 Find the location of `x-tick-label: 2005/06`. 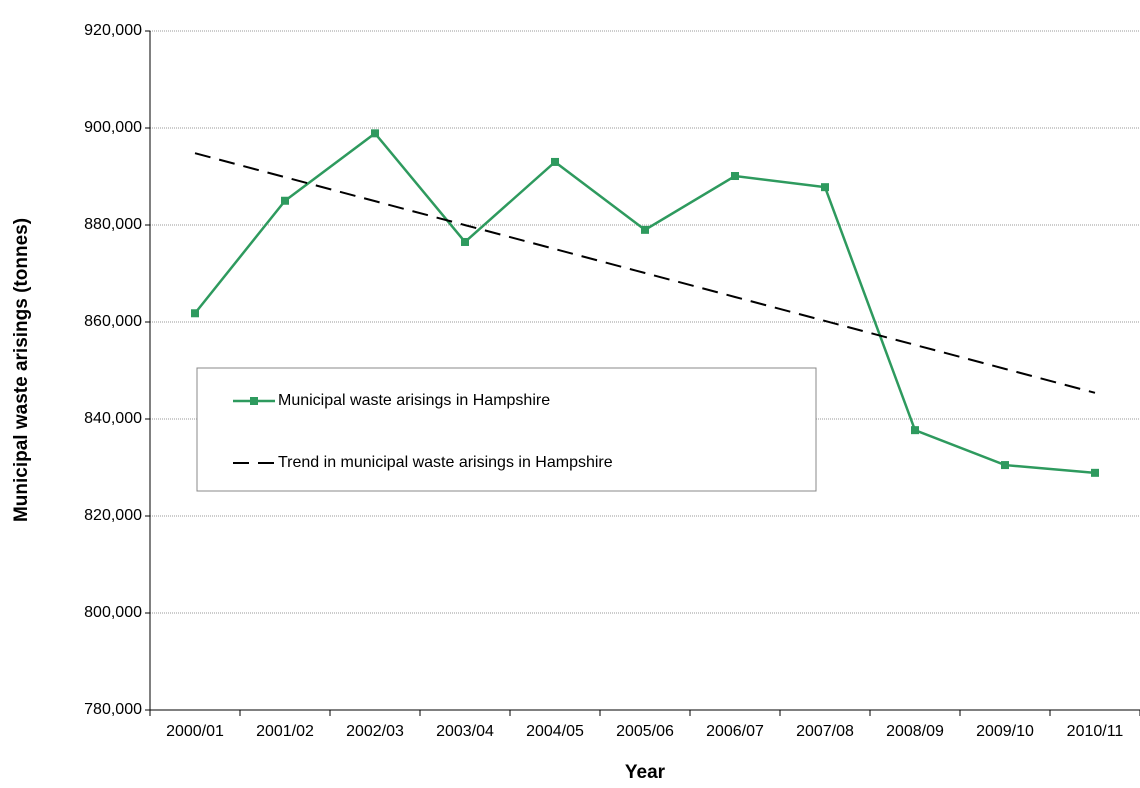

x-tick-label: 2005/06 is located at coordinates (645, 731).